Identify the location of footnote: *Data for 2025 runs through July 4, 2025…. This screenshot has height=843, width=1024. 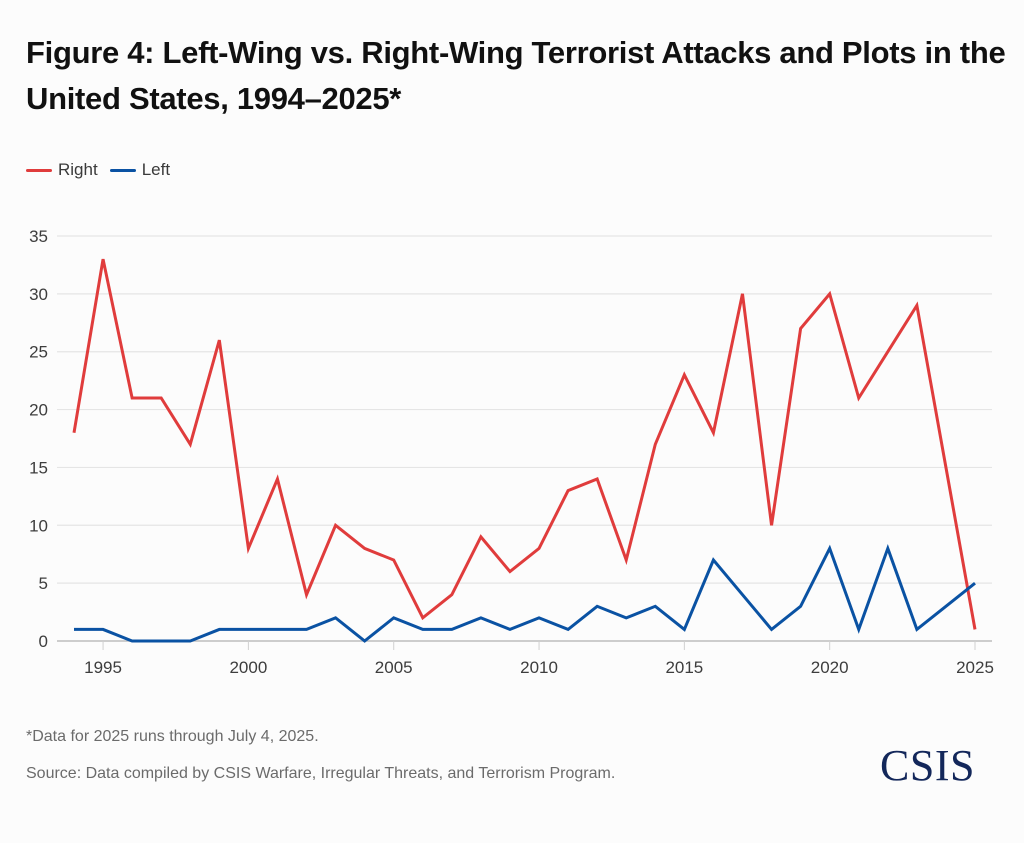
(172, 736).